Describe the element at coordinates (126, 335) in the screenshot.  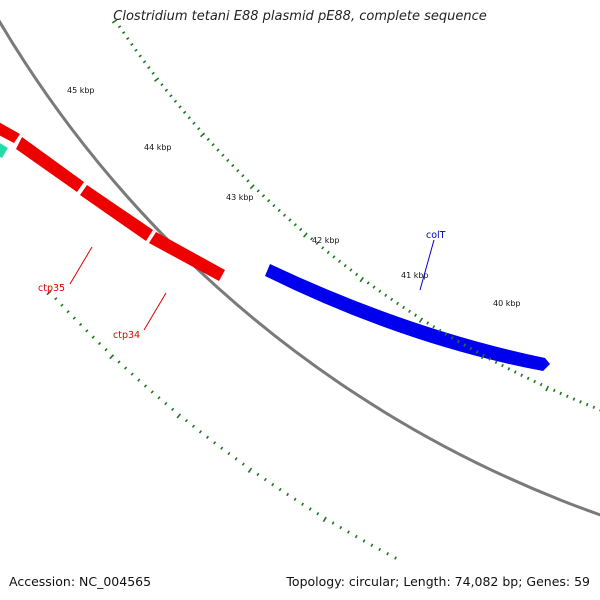
I see `gene-label-ctp34: ctp34` at that location.